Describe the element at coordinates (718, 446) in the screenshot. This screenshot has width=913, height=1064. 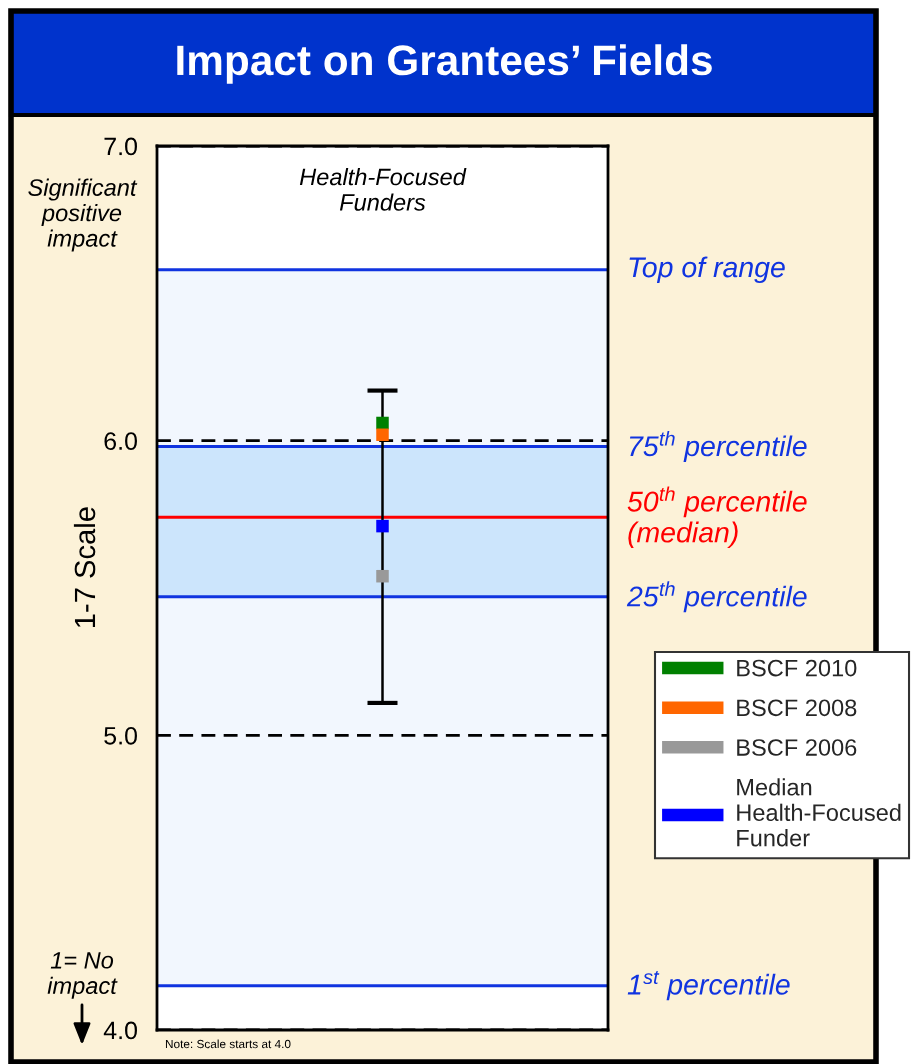
I see `ref-line-label: 75$^{th}$ percentile` at that location.